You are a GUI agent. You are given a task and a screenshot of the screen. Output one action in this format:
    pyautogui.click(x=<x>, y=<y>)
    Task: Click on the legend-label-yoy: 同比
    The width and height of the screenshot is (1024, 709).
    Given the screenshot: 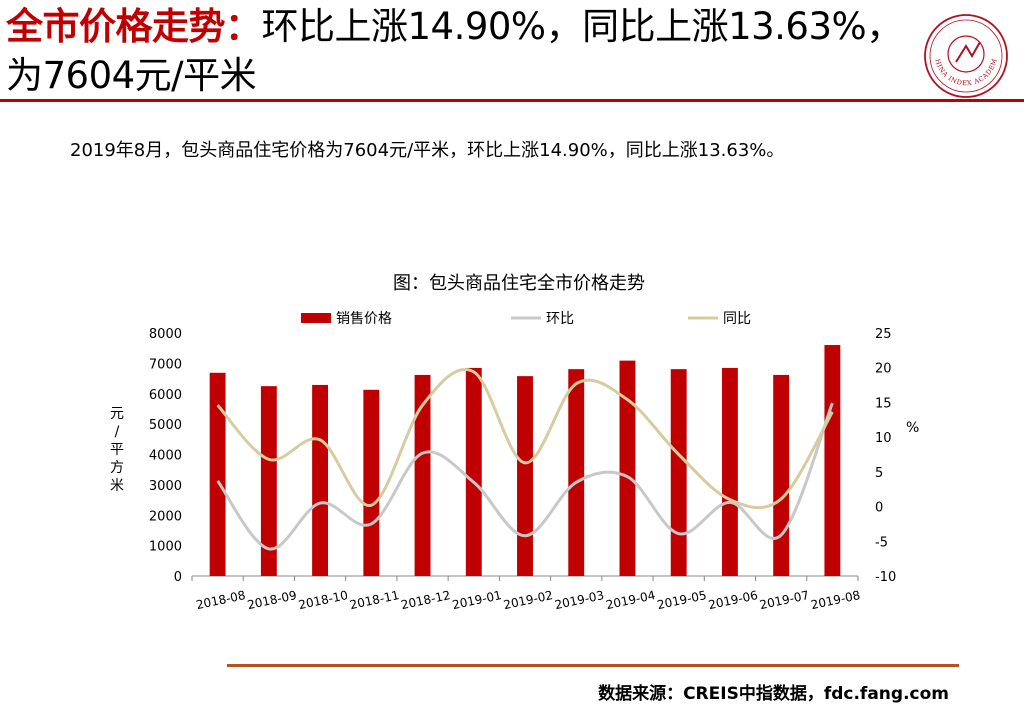 What is the action you would take?
    pyautogui.click(x=737, y=319)
    